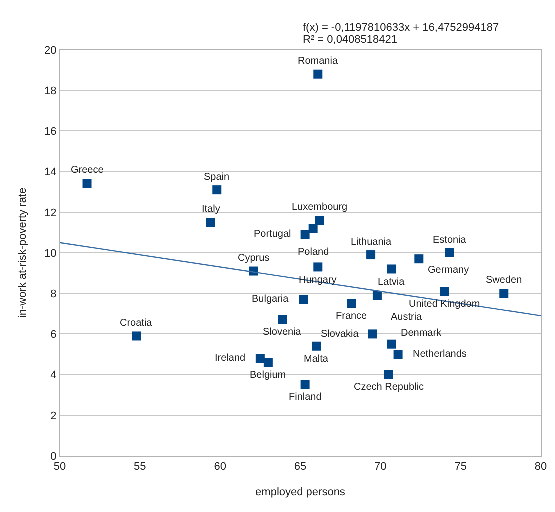  Describe the element at coordinates (352, 316) in the screenshot. I see `annotation: France` at that location.